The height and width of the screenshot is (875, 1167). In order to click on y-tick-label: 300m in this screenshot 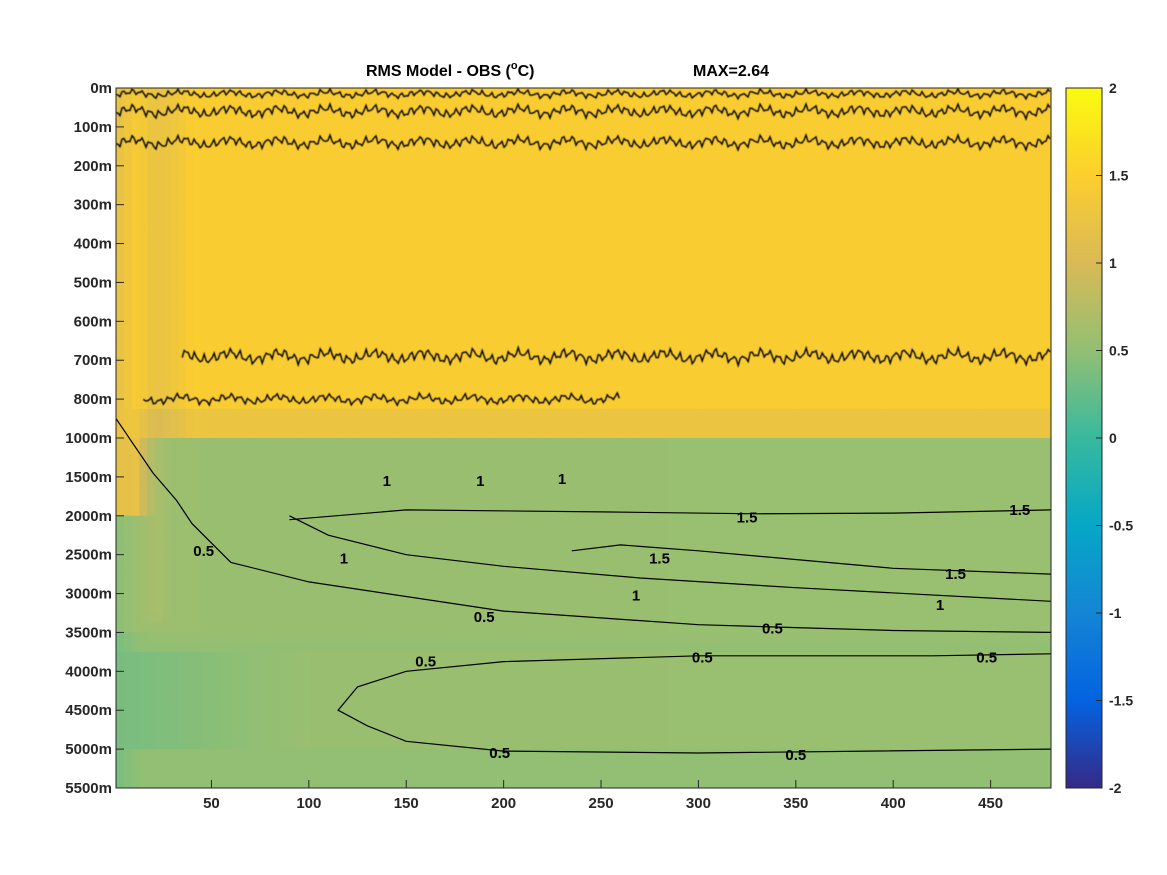, I will do `click(93, 205)`.